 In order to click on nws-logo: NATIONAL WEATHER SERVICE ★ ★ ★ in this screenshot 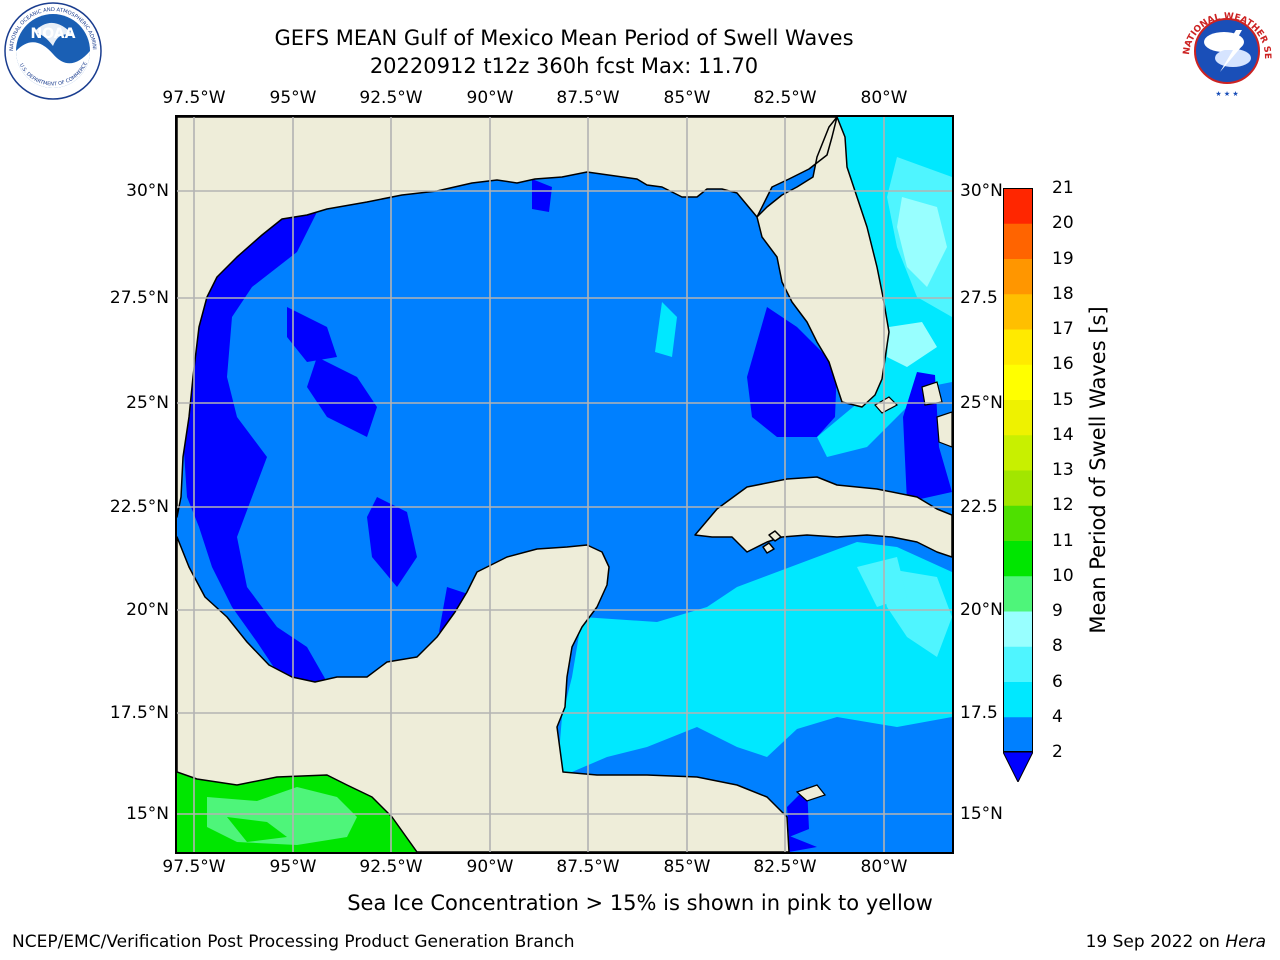, I will do `click(1225, 50)`.